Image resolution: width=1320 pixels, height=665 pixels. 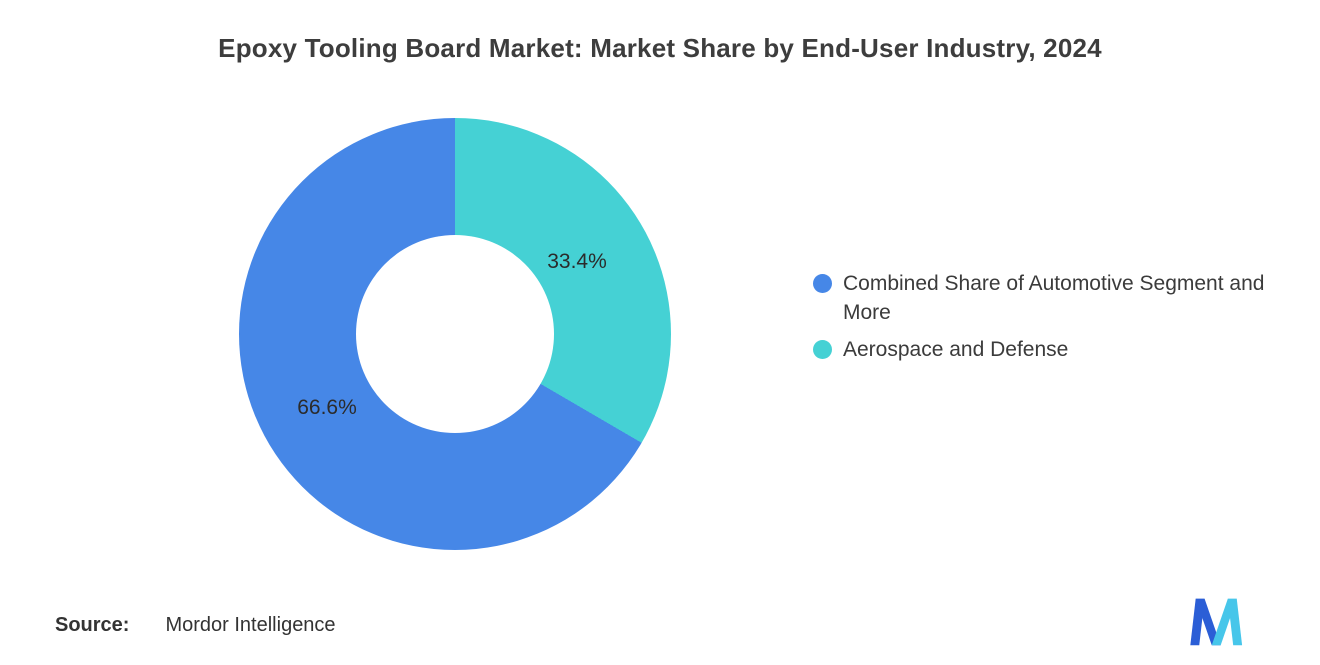 I want to click on donut-hole, so click(x=455, y=334).